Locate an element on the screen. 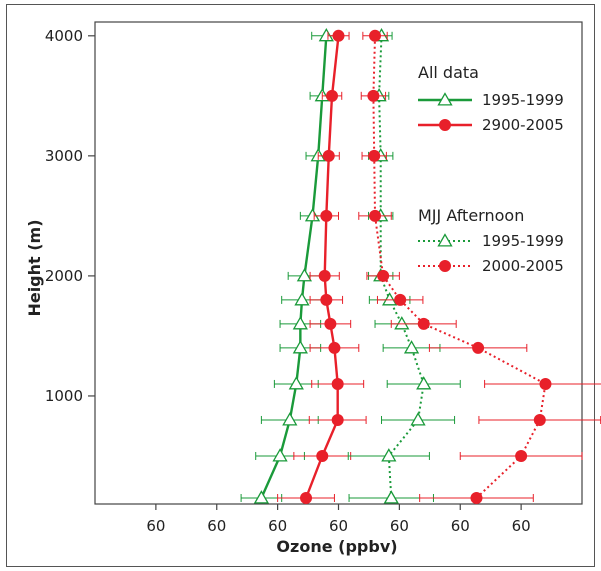 The width and height of the screenshot is (601, 571). legend-all-data: All data 1995-1999 2900-2005 is located at coordinates (491, 98).